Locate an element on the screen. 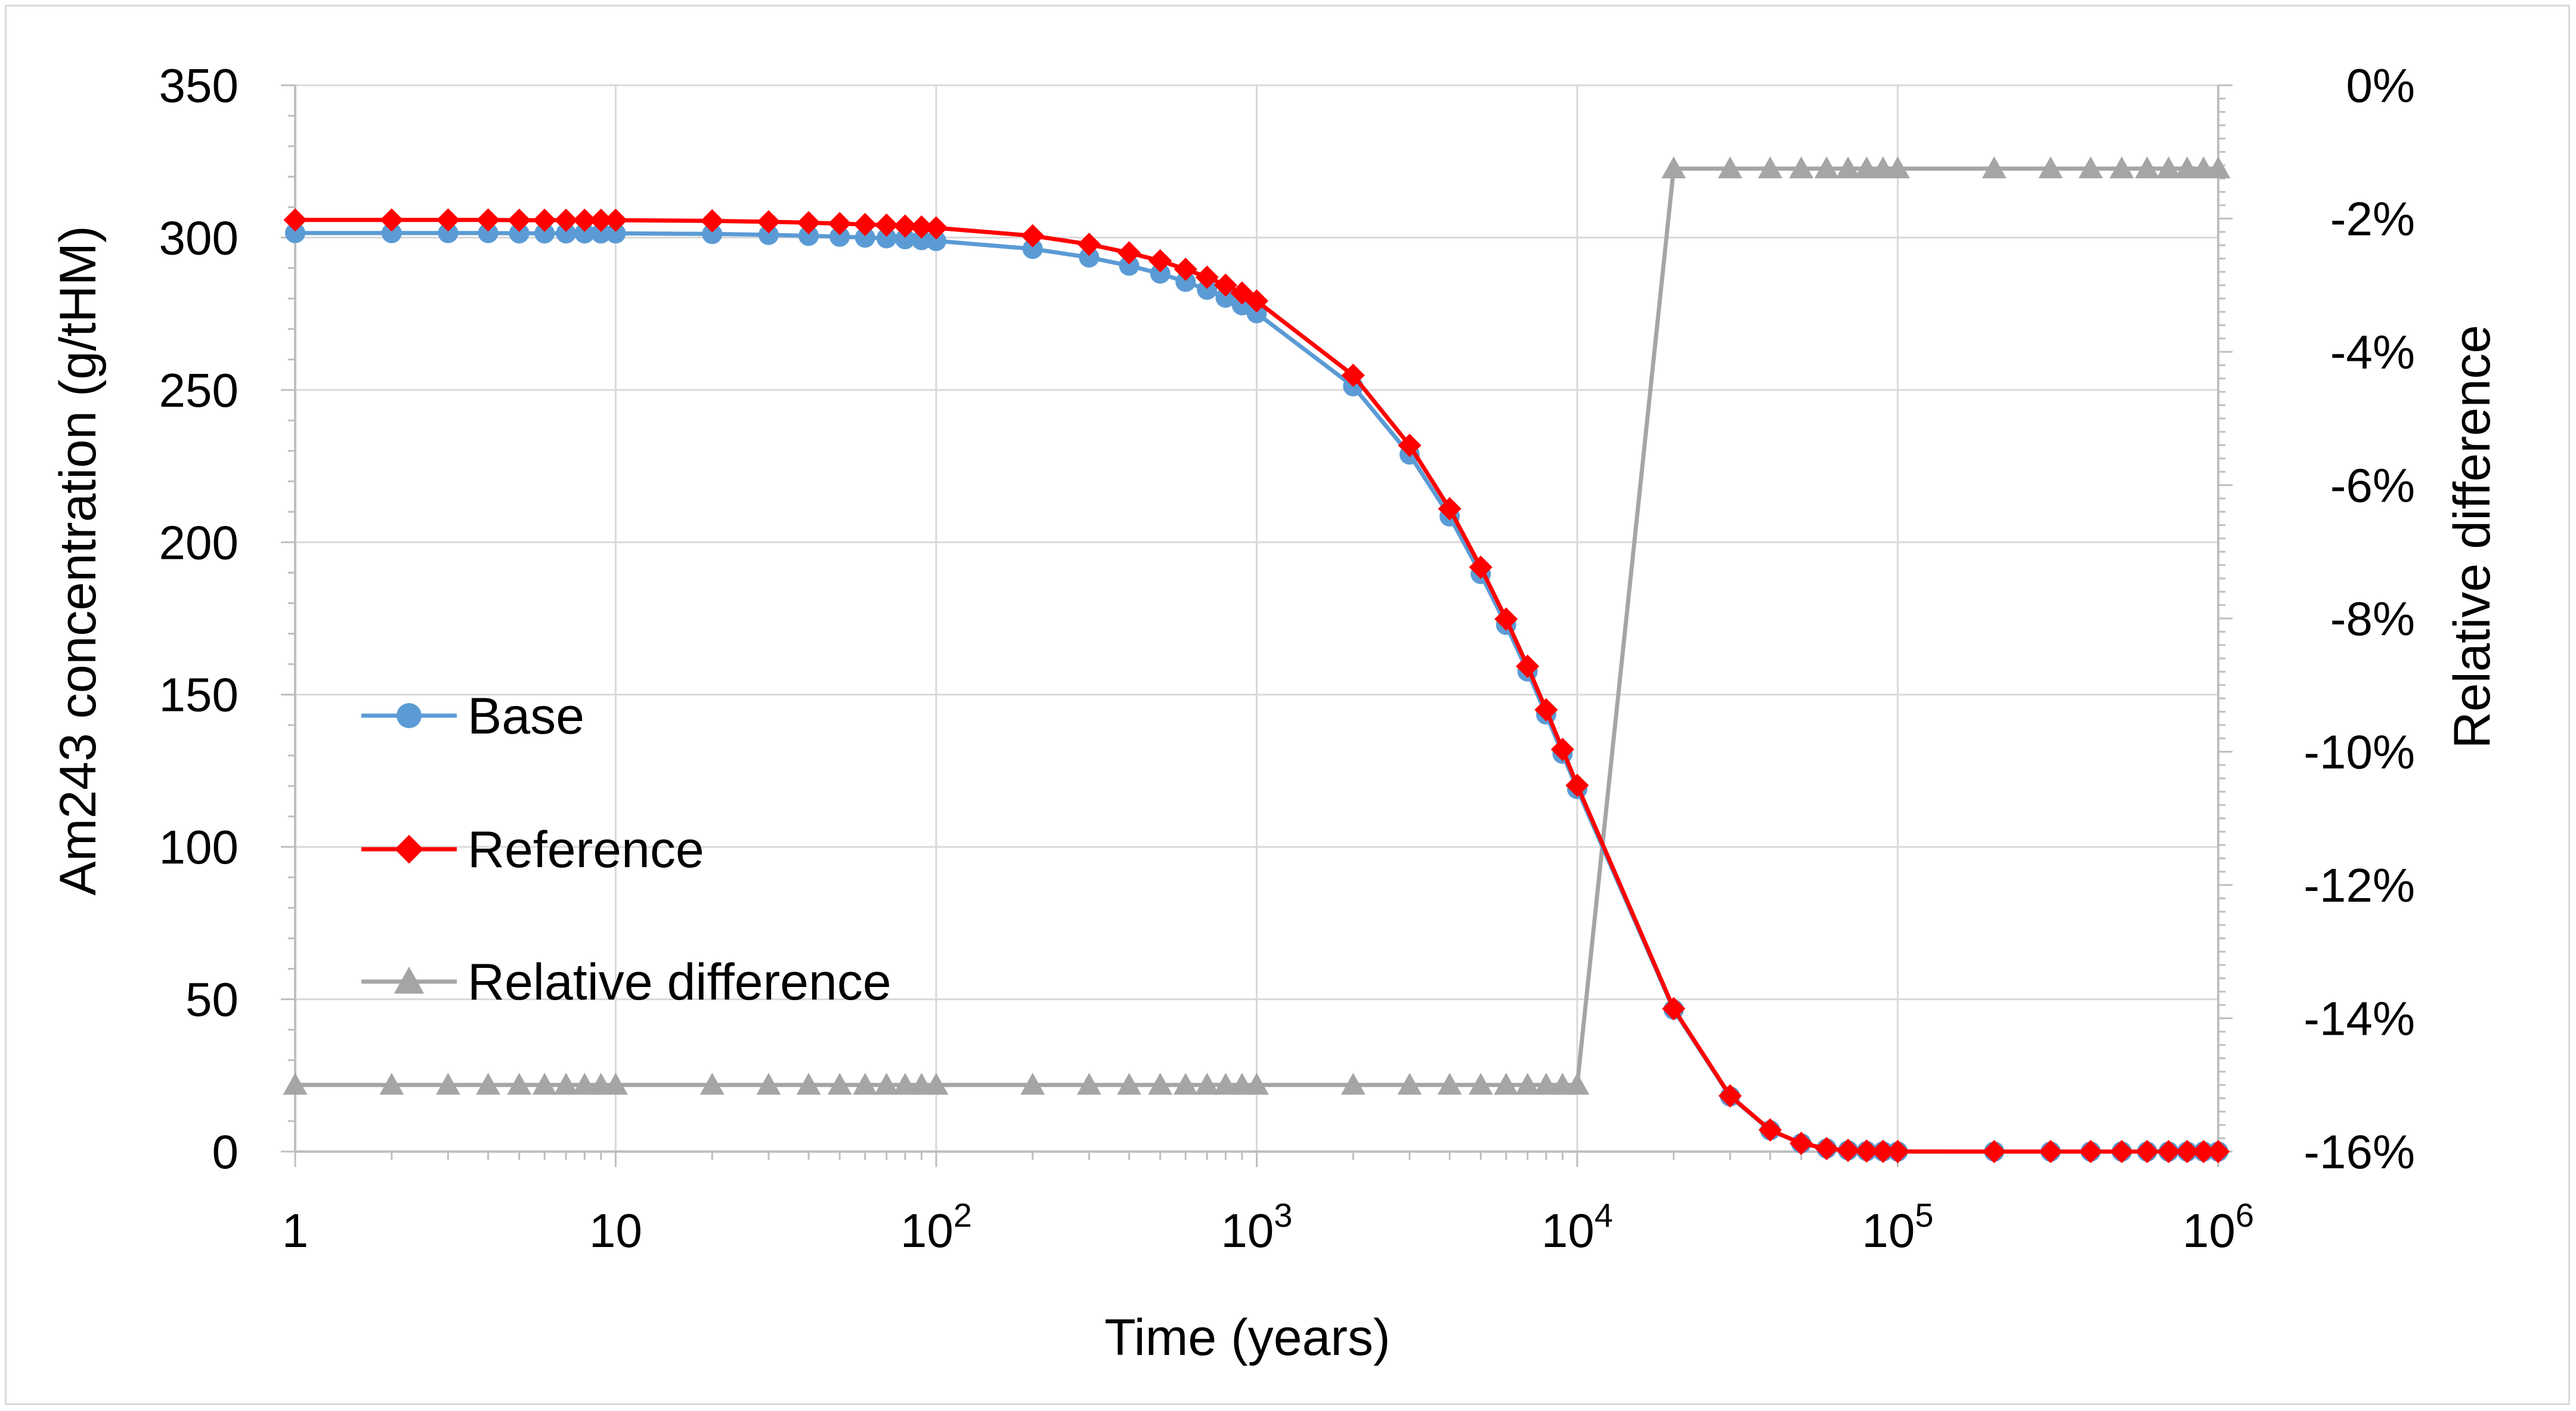 Image resolution: width=2576 pixels, height=1411 pixels. y-tick-label: 350 is located at coordinates (199, 85).